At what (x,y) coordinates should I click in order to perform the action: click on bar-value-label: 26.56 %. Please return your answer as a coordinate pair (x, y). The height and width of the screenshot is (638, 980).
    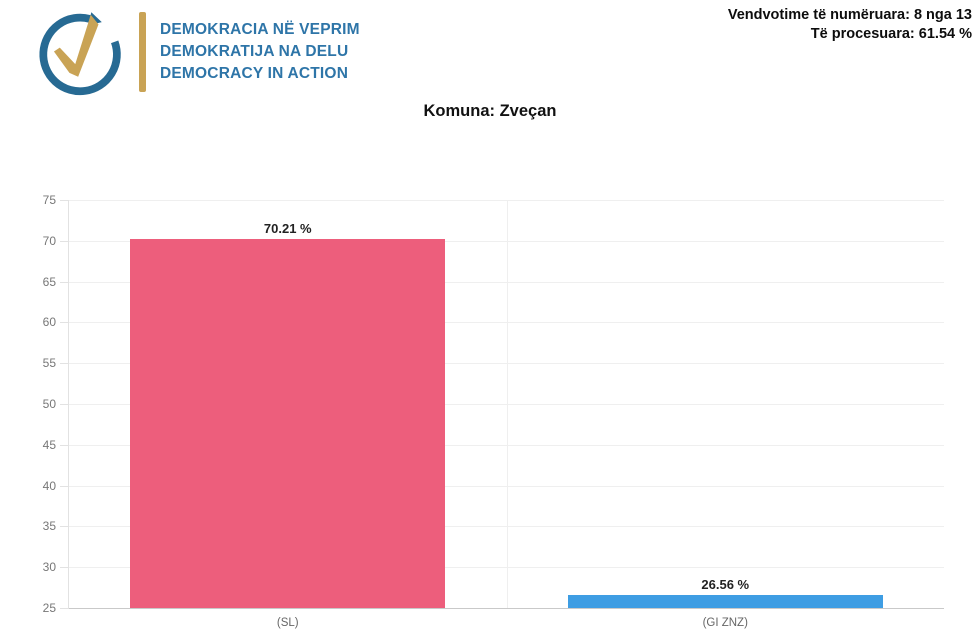
    Looking at the image, I should click on (725, 585).